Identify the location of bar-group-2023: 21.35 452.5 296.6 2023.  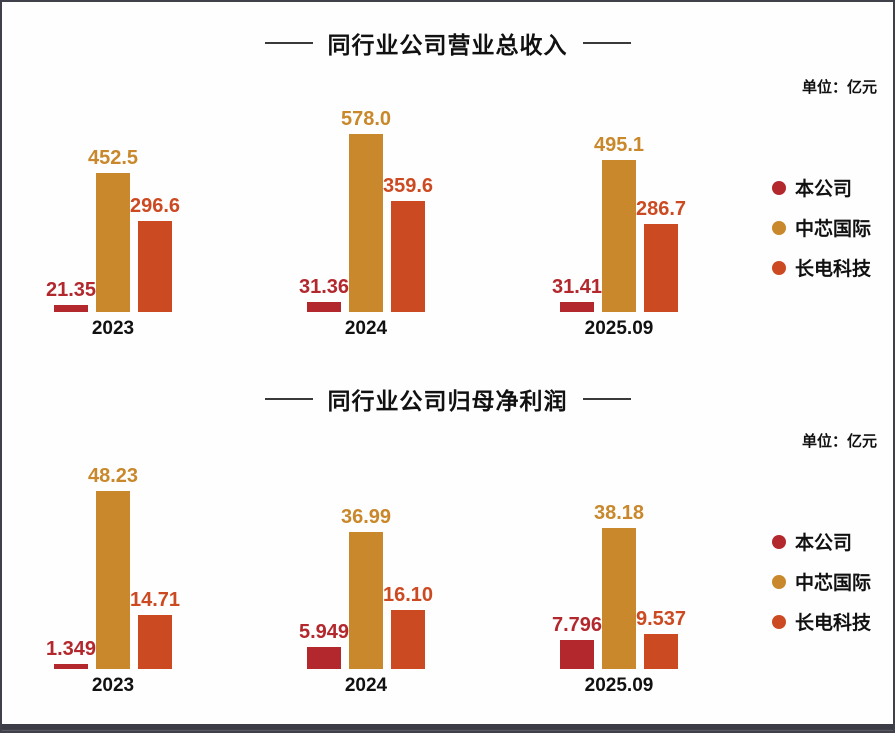
(113, 185).